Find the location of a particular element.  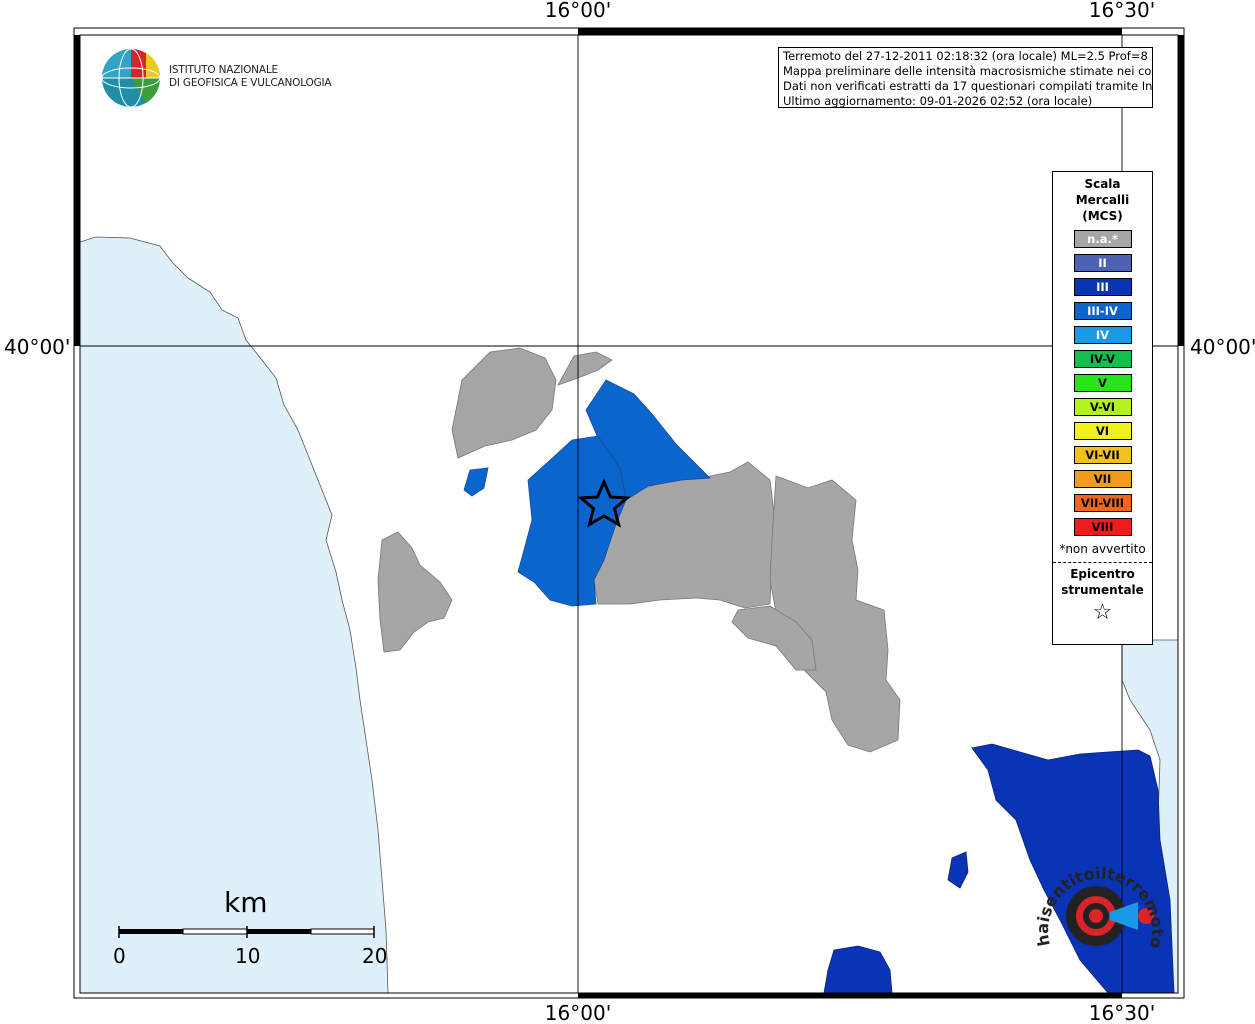

legend-separator is located at coordinates (1102, 562).